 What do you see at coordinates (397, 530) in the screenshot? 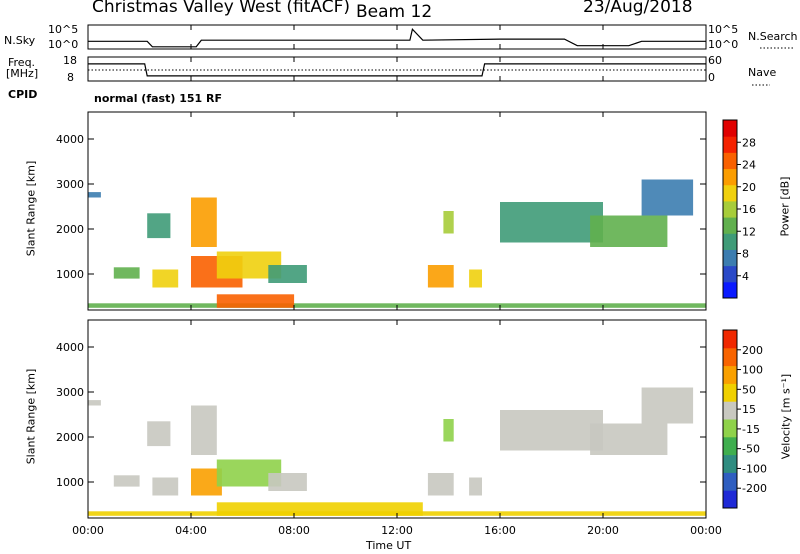
I see `x-tick-label: 12:00` at bounding box center [397, 530].